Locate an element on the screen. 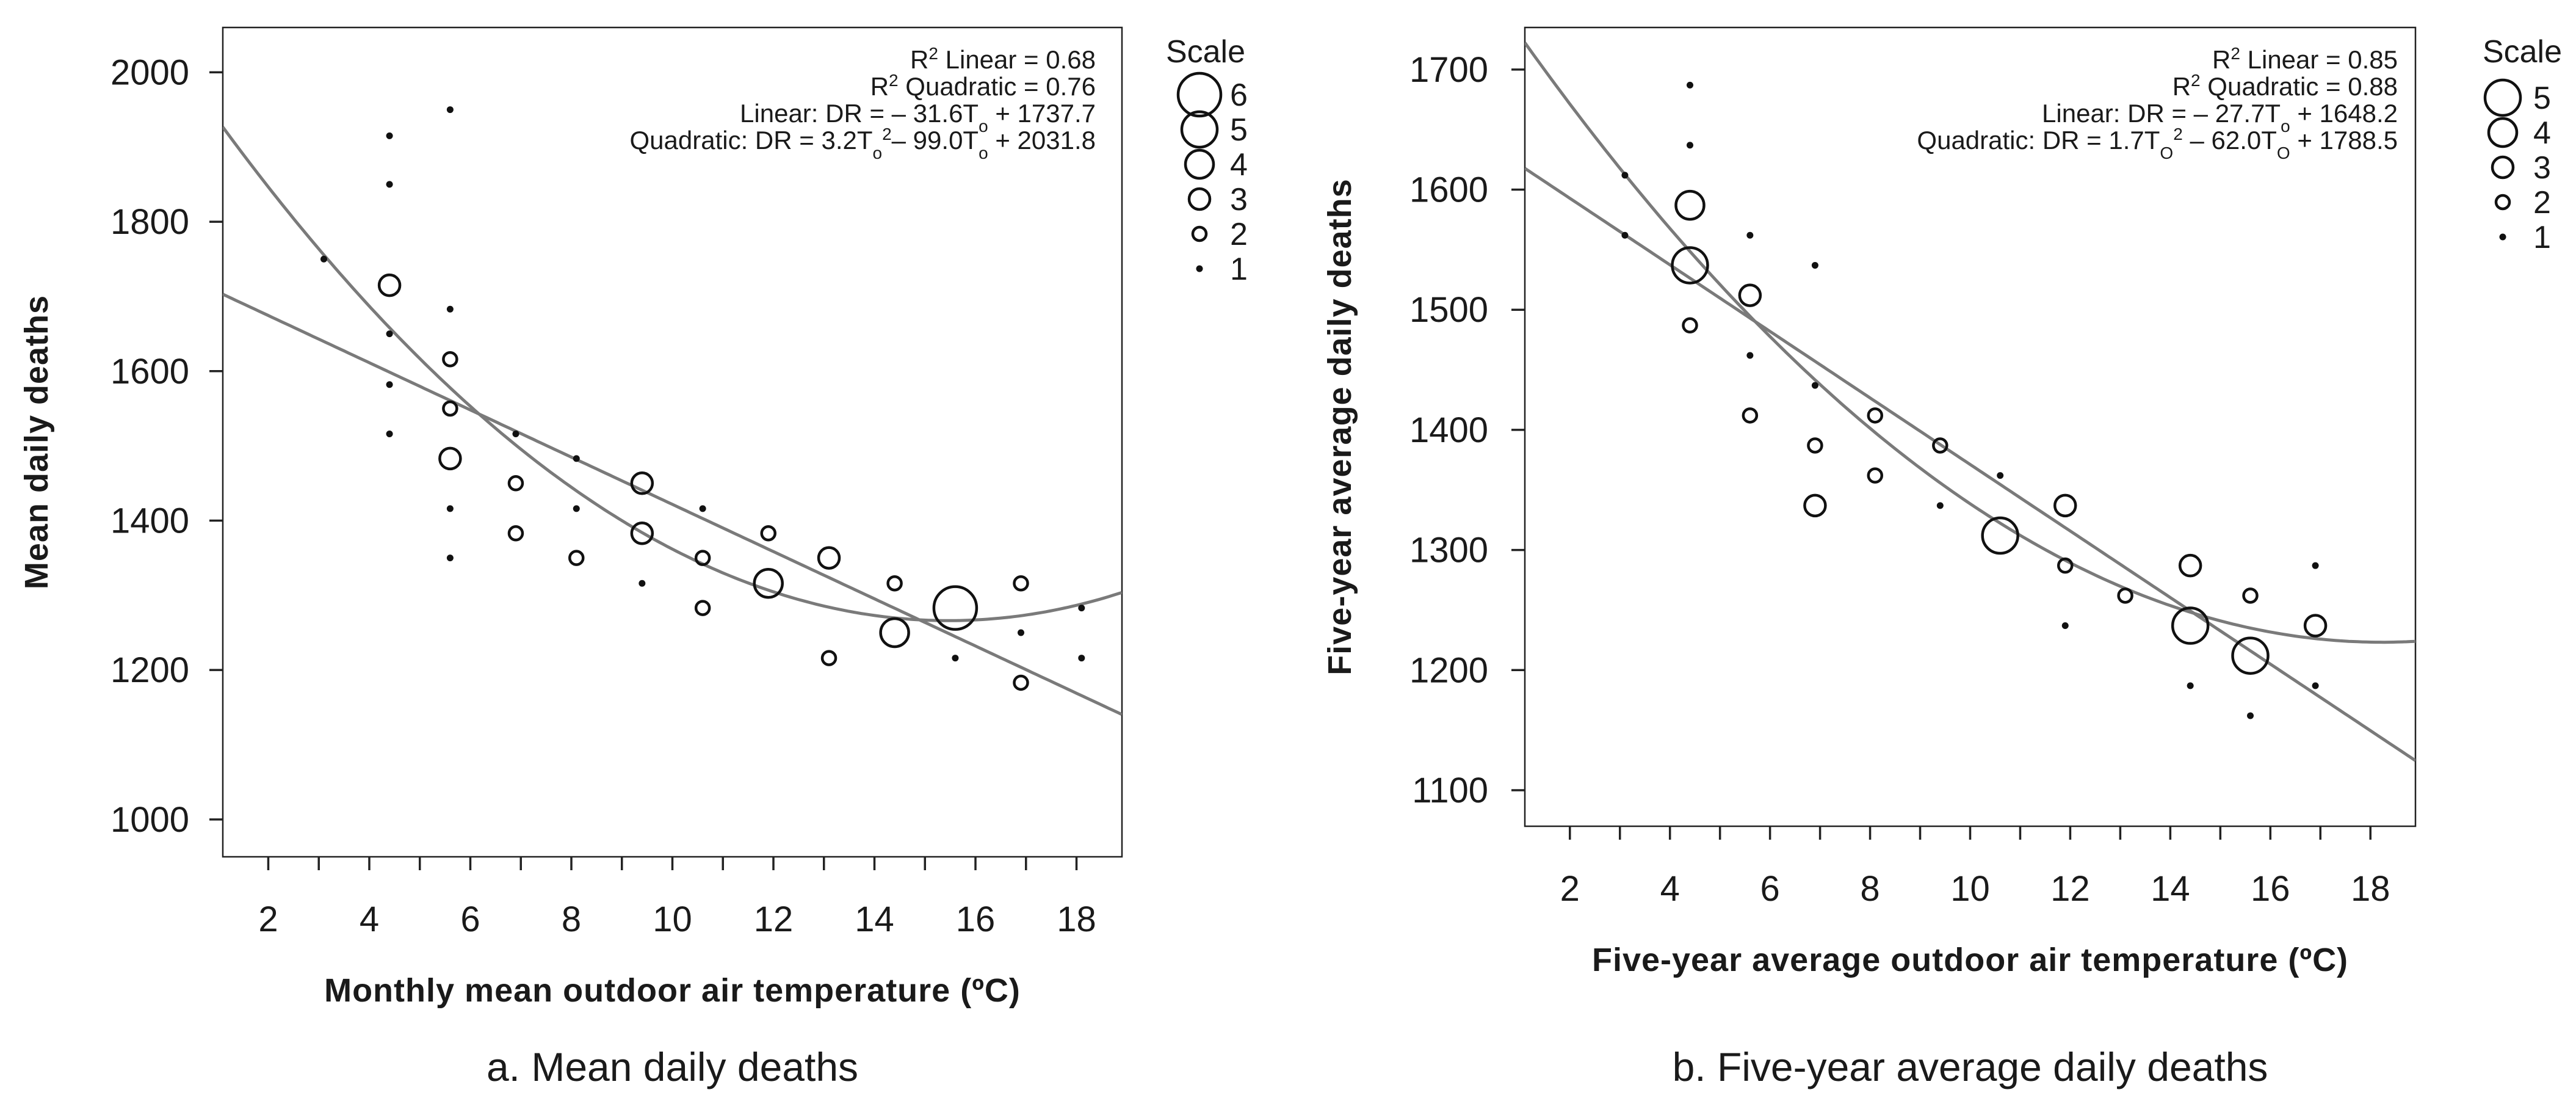  y-tick-label: 2000 is located at coordinates (149, 73).